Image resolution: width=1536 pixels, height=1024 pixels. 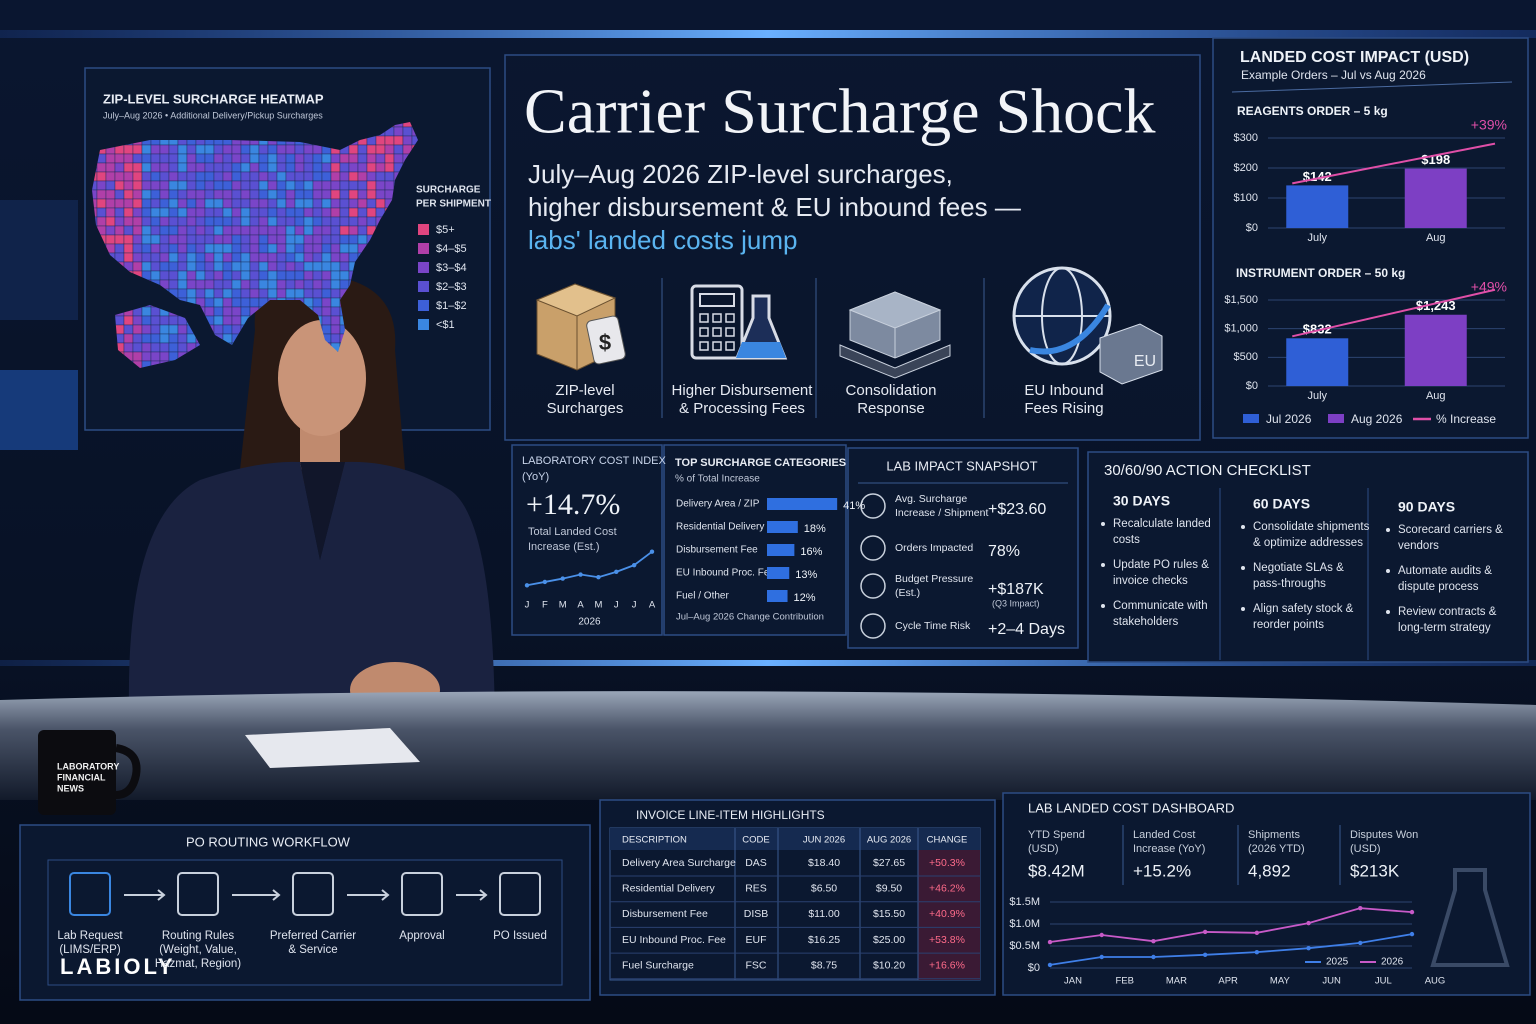 What do you see at coordinates (1056, 870) in the screenshot?
I see `kpi-value: $8.42M` at bounding box center [1056, 870].